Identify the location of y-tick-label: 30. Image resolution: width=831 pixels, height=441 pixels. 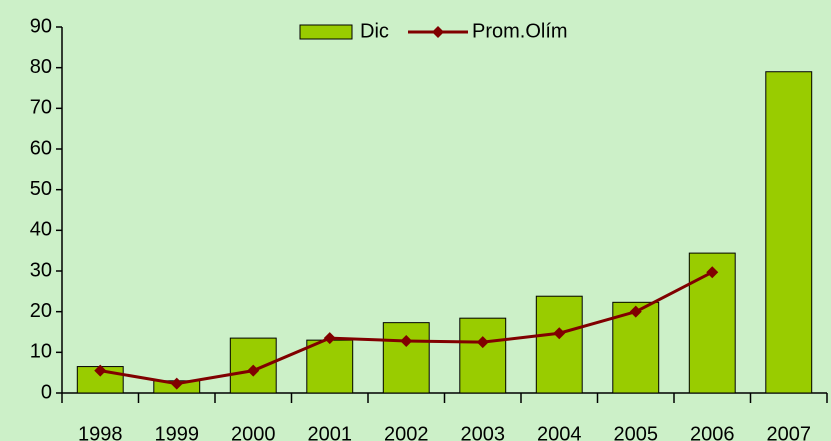
(41, 270).